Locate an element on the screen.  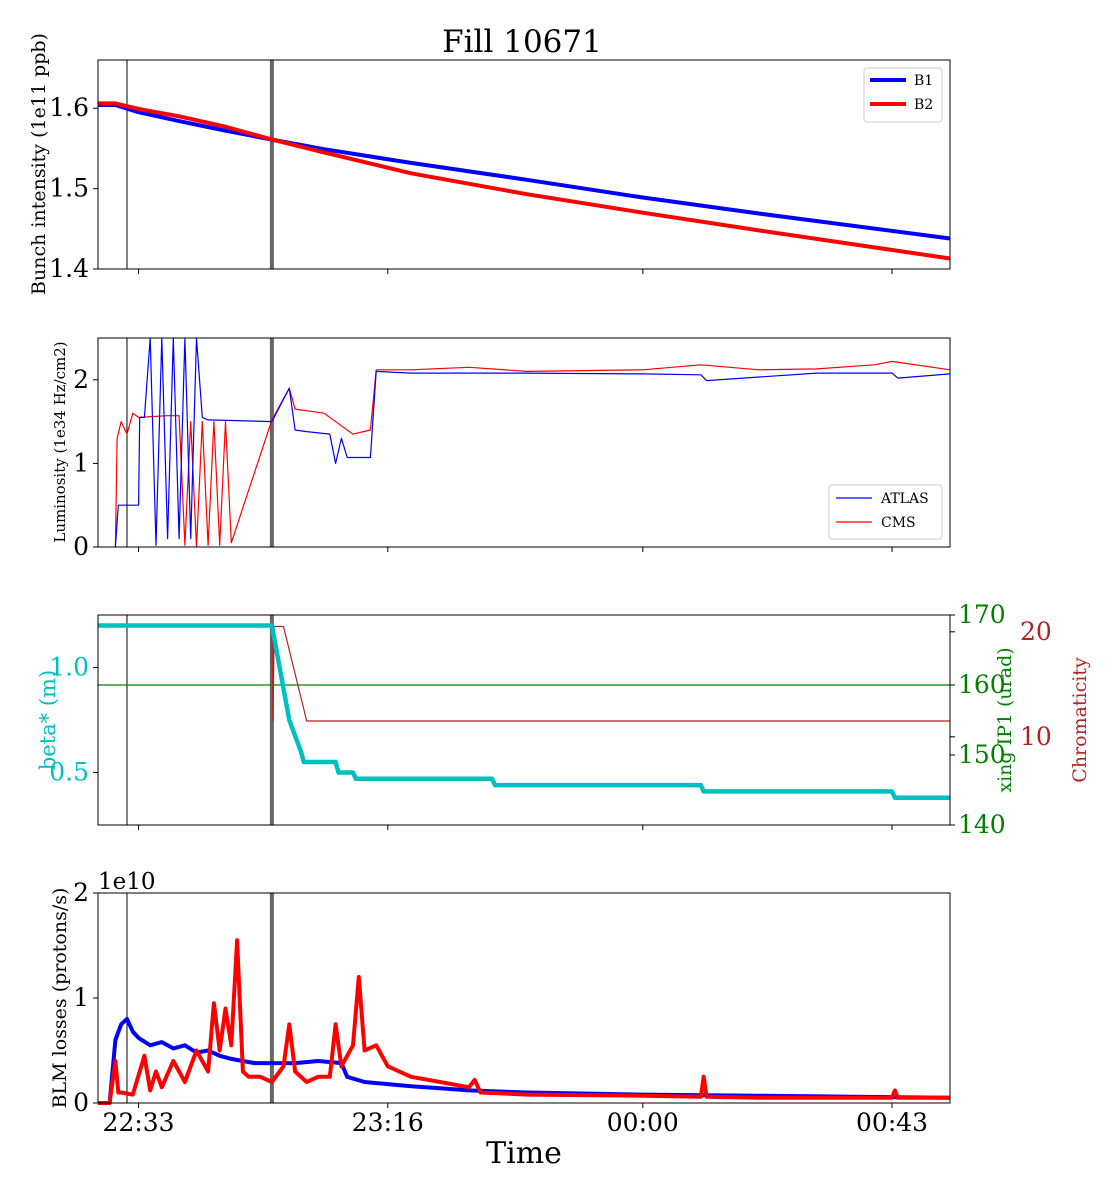
intensity-y-tick-label: 1.5 is located at coordinates (69, 188).